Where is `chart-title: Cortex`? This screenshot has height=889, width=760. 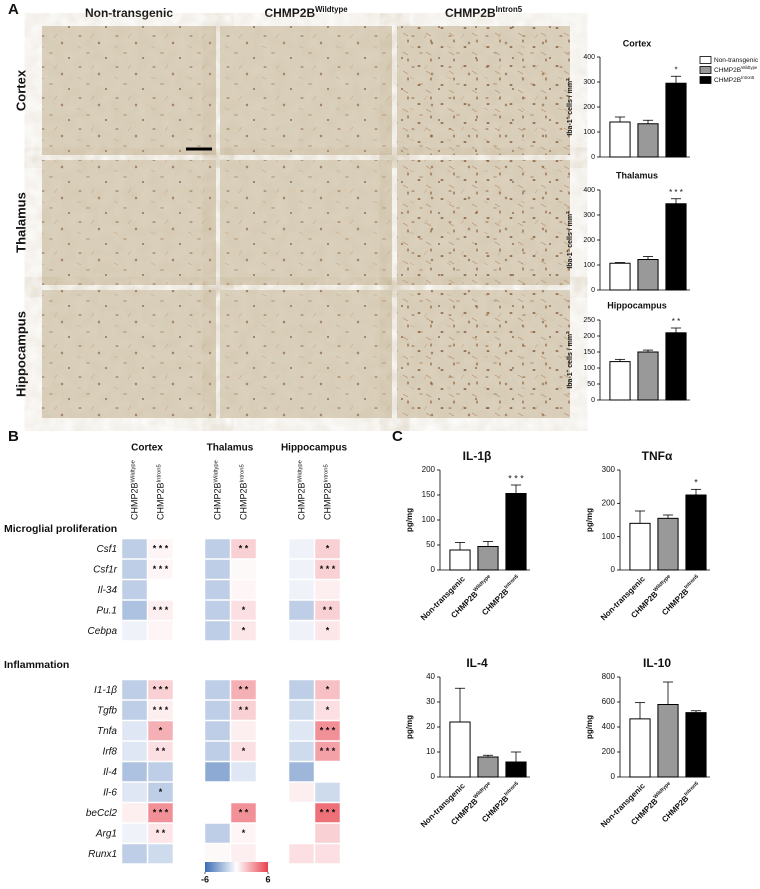
chart-title: Cortex is located at coordinates (637, 43).